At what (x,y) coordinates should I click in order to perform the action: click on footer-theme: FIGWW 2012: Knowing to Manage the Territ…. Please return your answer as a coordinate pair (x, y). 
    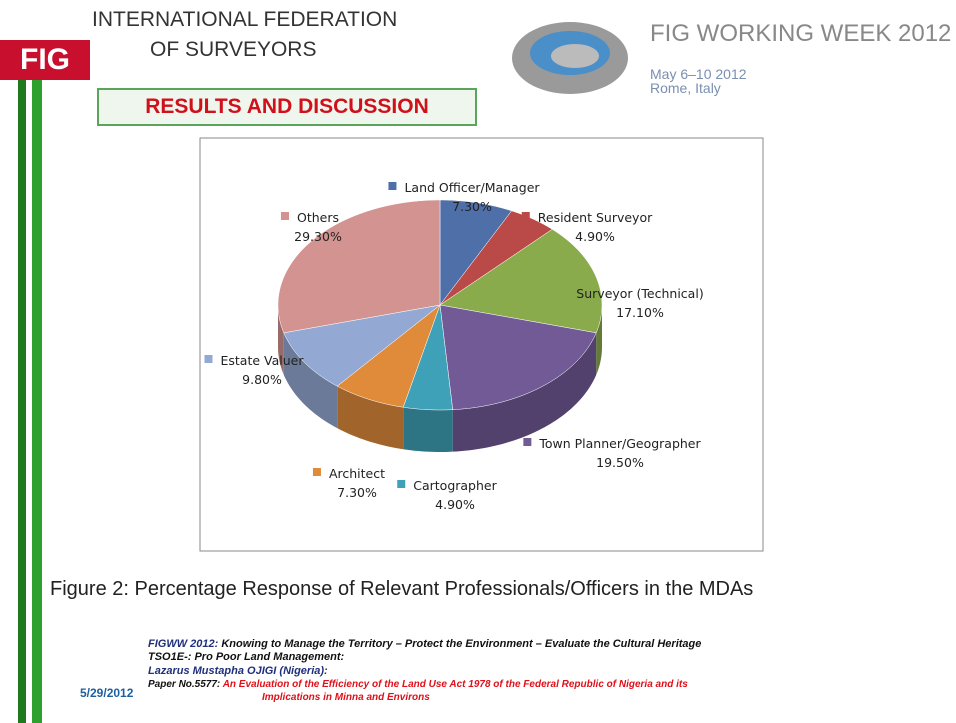
    Looking at the image, I should click on (424, 644).